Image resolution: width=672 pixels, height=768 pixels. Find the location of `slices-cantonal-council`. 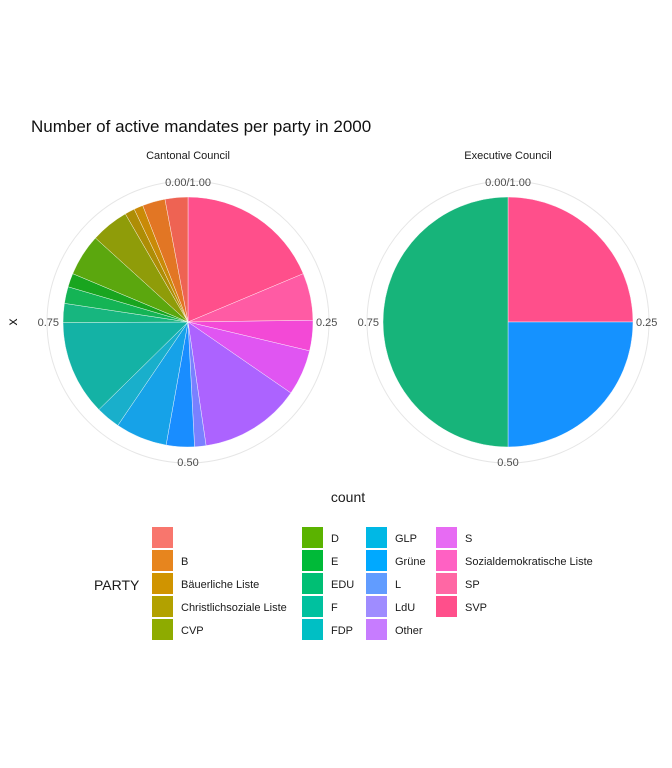

slices-cantonal-council is located at coordinates (188, 322).